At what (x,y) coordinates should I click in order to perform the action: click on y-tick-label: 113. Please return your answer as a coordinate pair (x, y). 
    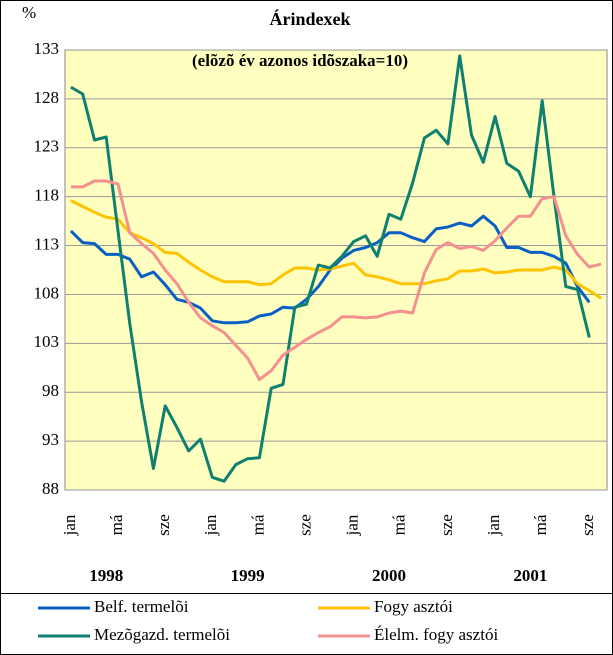
    Looking at the image, I should click on (46, 243).